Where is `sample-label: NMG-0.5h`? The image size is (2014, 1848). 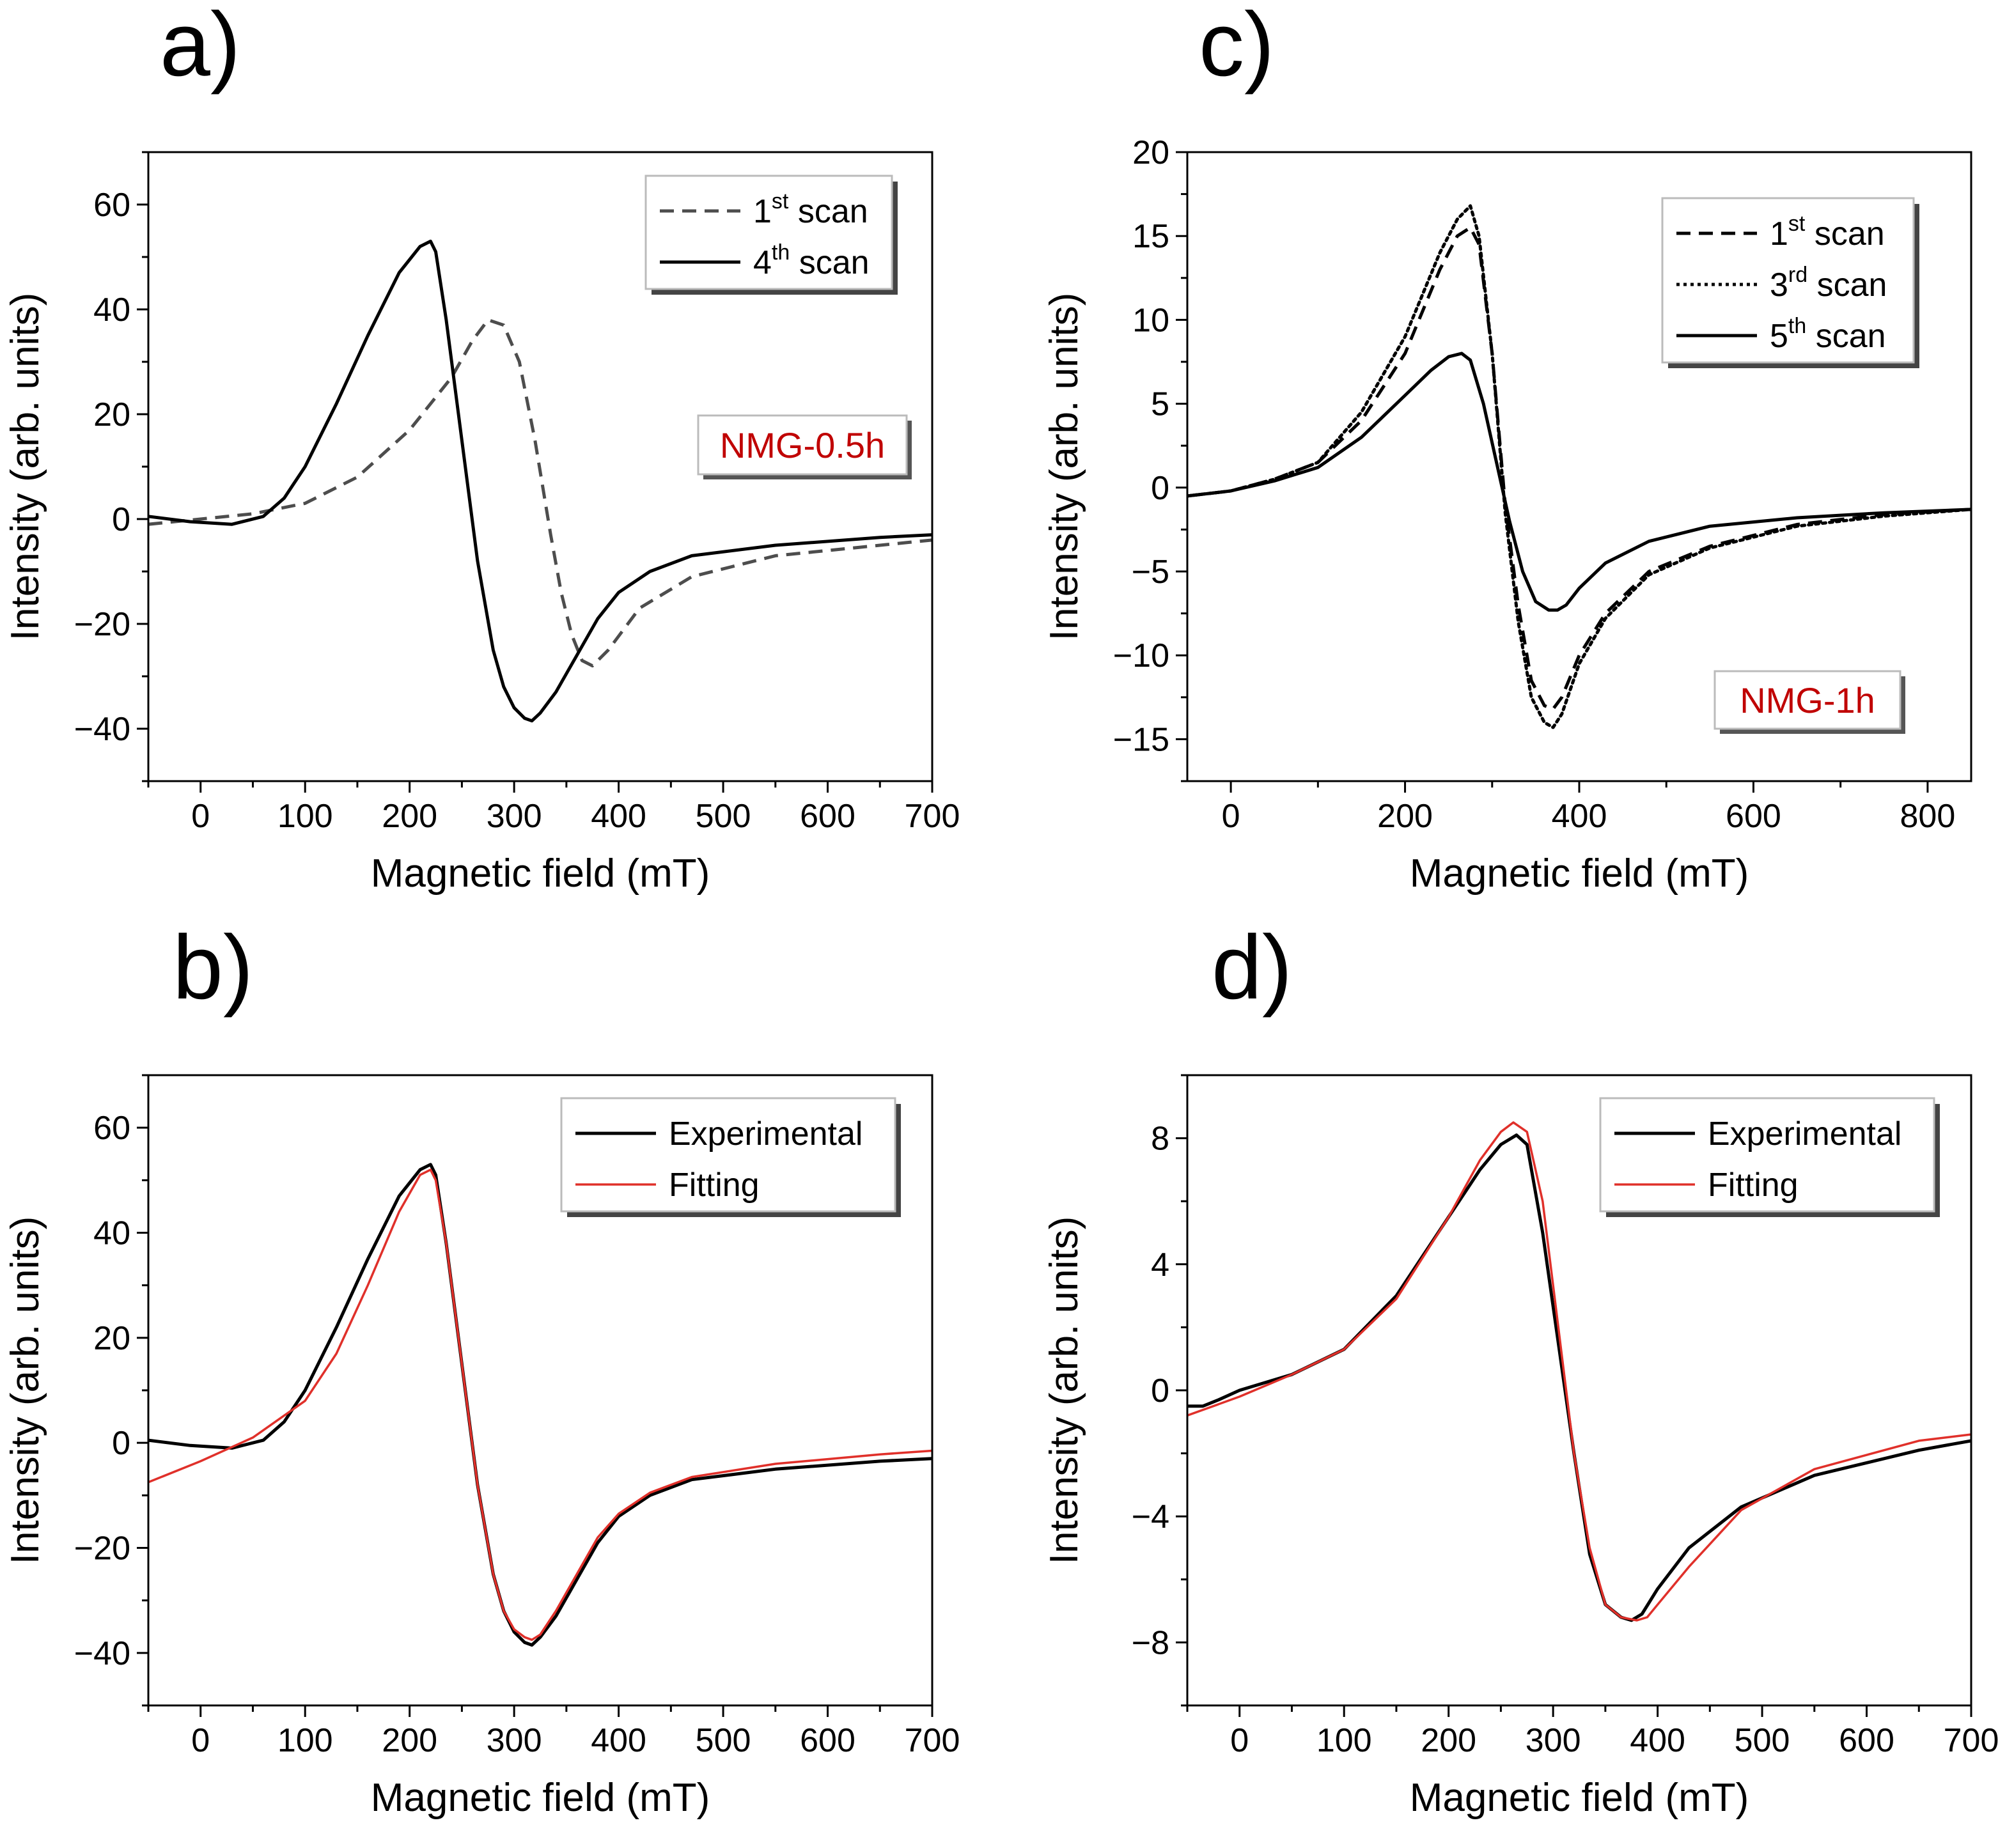 sample-label: NMG-0.5h is located at coordinates (804, 447).